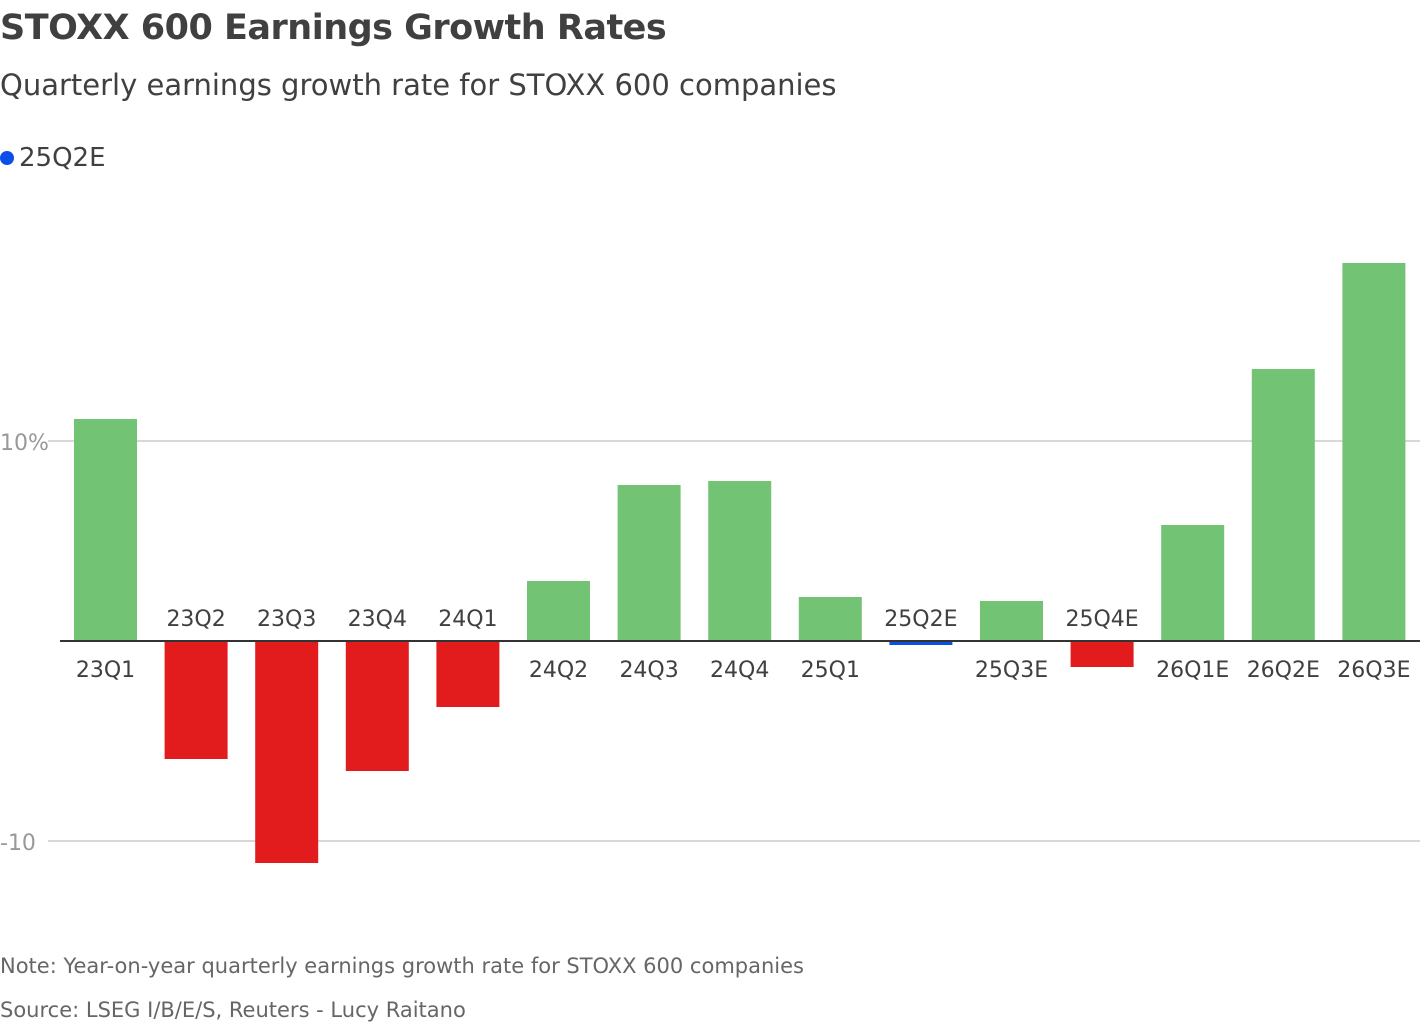 This screenshot has height=1026, width=1420. I want to click on x-tick-label: 25Q2E, so click(920, 619).